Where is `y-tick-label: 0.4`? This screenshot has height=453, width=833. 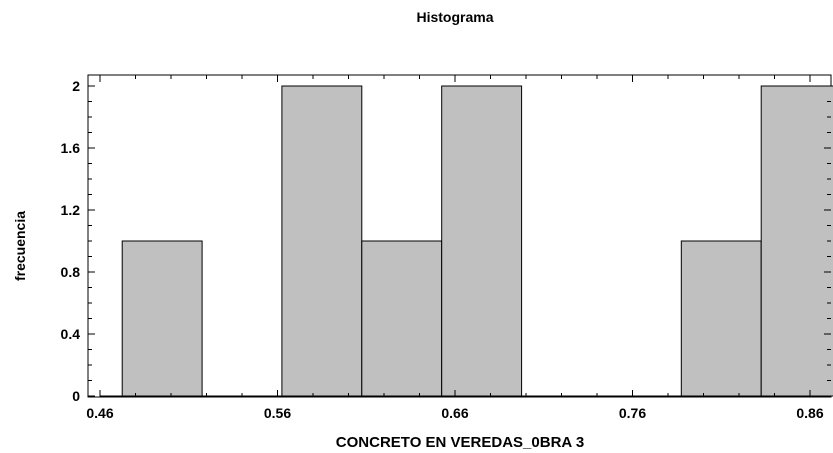 y-tick-label: 0.4 is located at coordinates (71, 334).